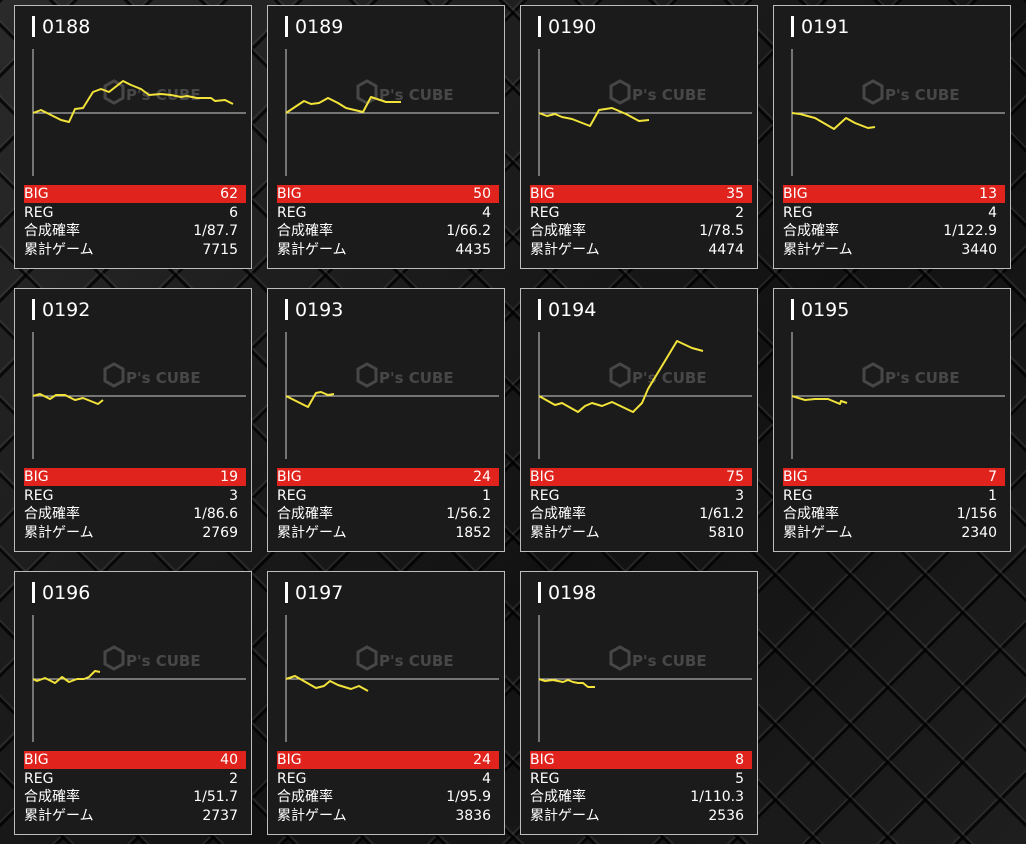 This screenshot has width=1026, height=844. I want to click on machine-number: 0198, so click(572, 593).